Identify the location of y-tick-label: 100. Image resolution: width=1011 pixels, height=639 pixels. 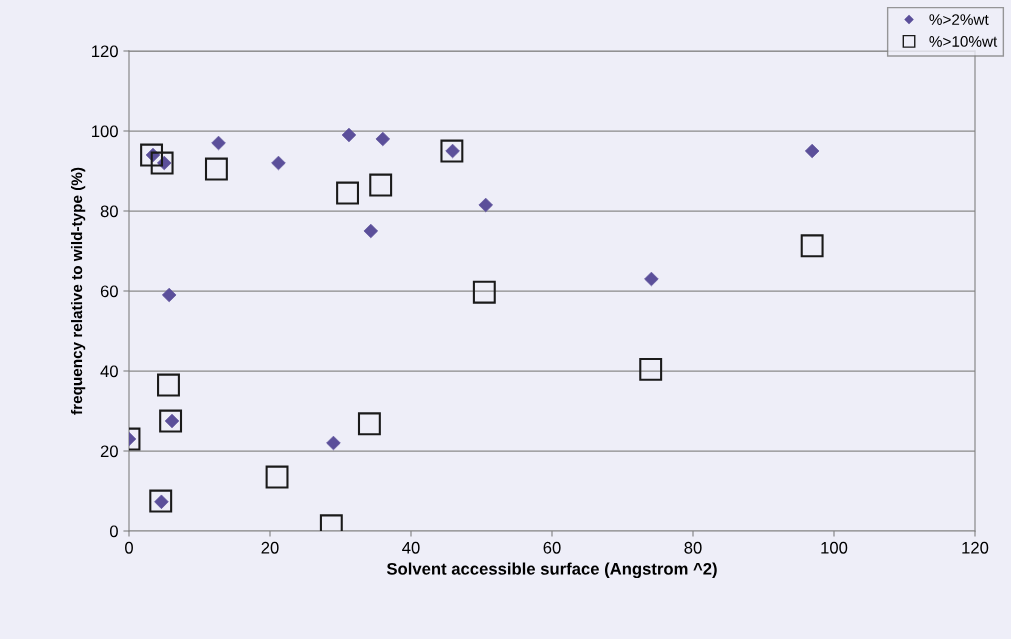
(105, 131).